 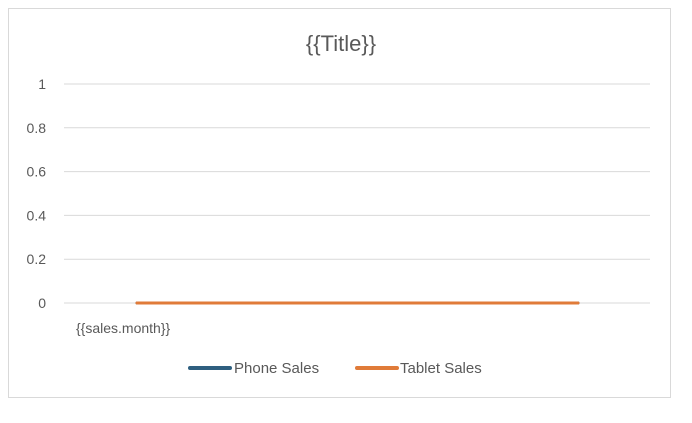 I want to click on y-tick-label: 0.2, so click(x=37, y=259).